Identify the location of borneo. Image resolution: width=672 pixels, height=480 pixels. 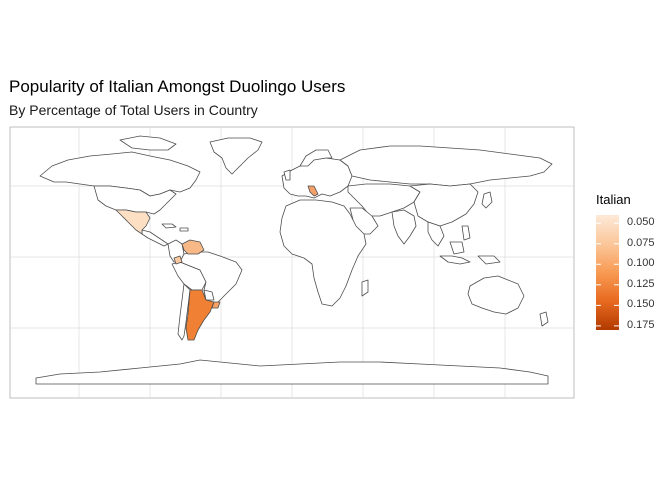
(457, 248).